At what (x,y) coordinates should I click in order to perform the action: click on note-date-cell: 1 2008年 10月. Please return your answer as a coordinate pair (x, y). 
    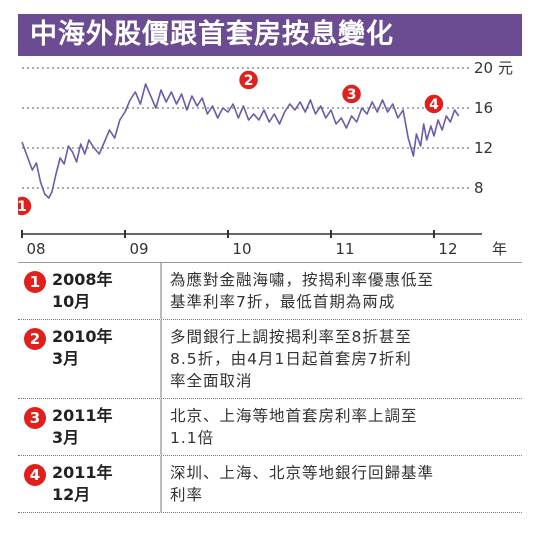
    Looking at the image, I should click on (90, 291).